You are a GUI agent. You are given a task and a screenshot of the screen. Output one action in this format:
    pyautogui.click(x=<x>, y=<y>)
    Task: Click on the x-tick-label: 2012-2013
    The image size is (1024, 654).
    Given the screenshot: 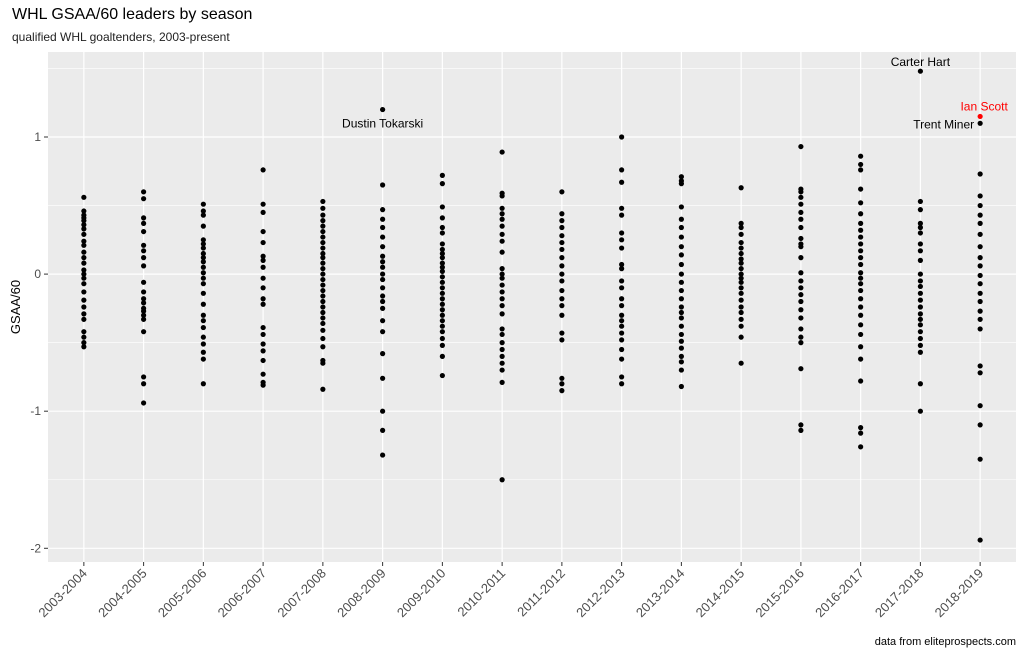 What is the action you would take?
    pyautogui.click(x=600, y=593)
    